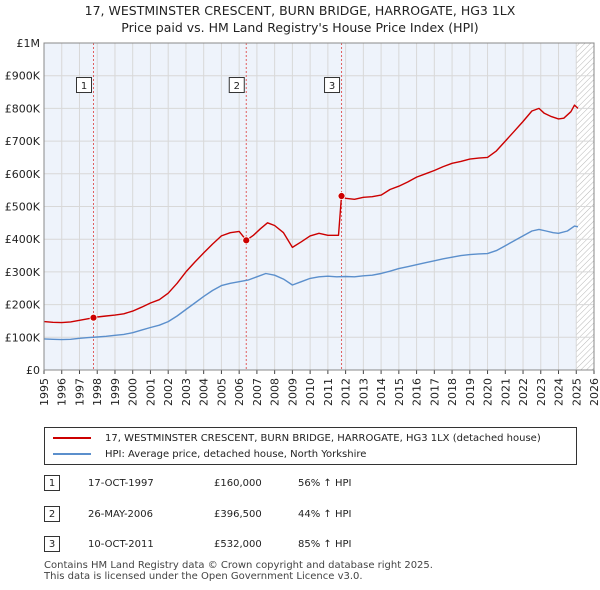  What do you see at coordinates (23, 207) in the screenshot?
I see `y-tick-label: £500K` at bounding box center [23, 207].